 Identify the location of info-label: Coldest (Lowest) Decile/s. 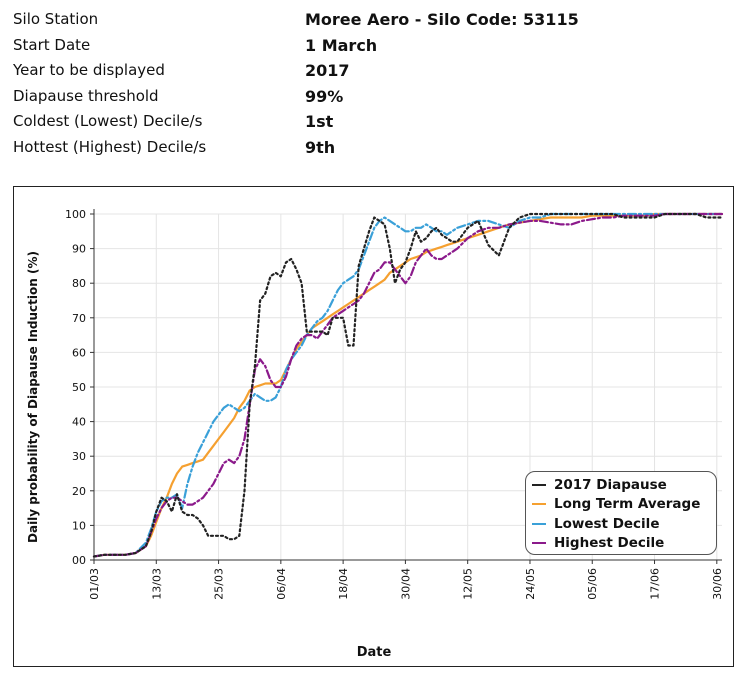
(108, 121).